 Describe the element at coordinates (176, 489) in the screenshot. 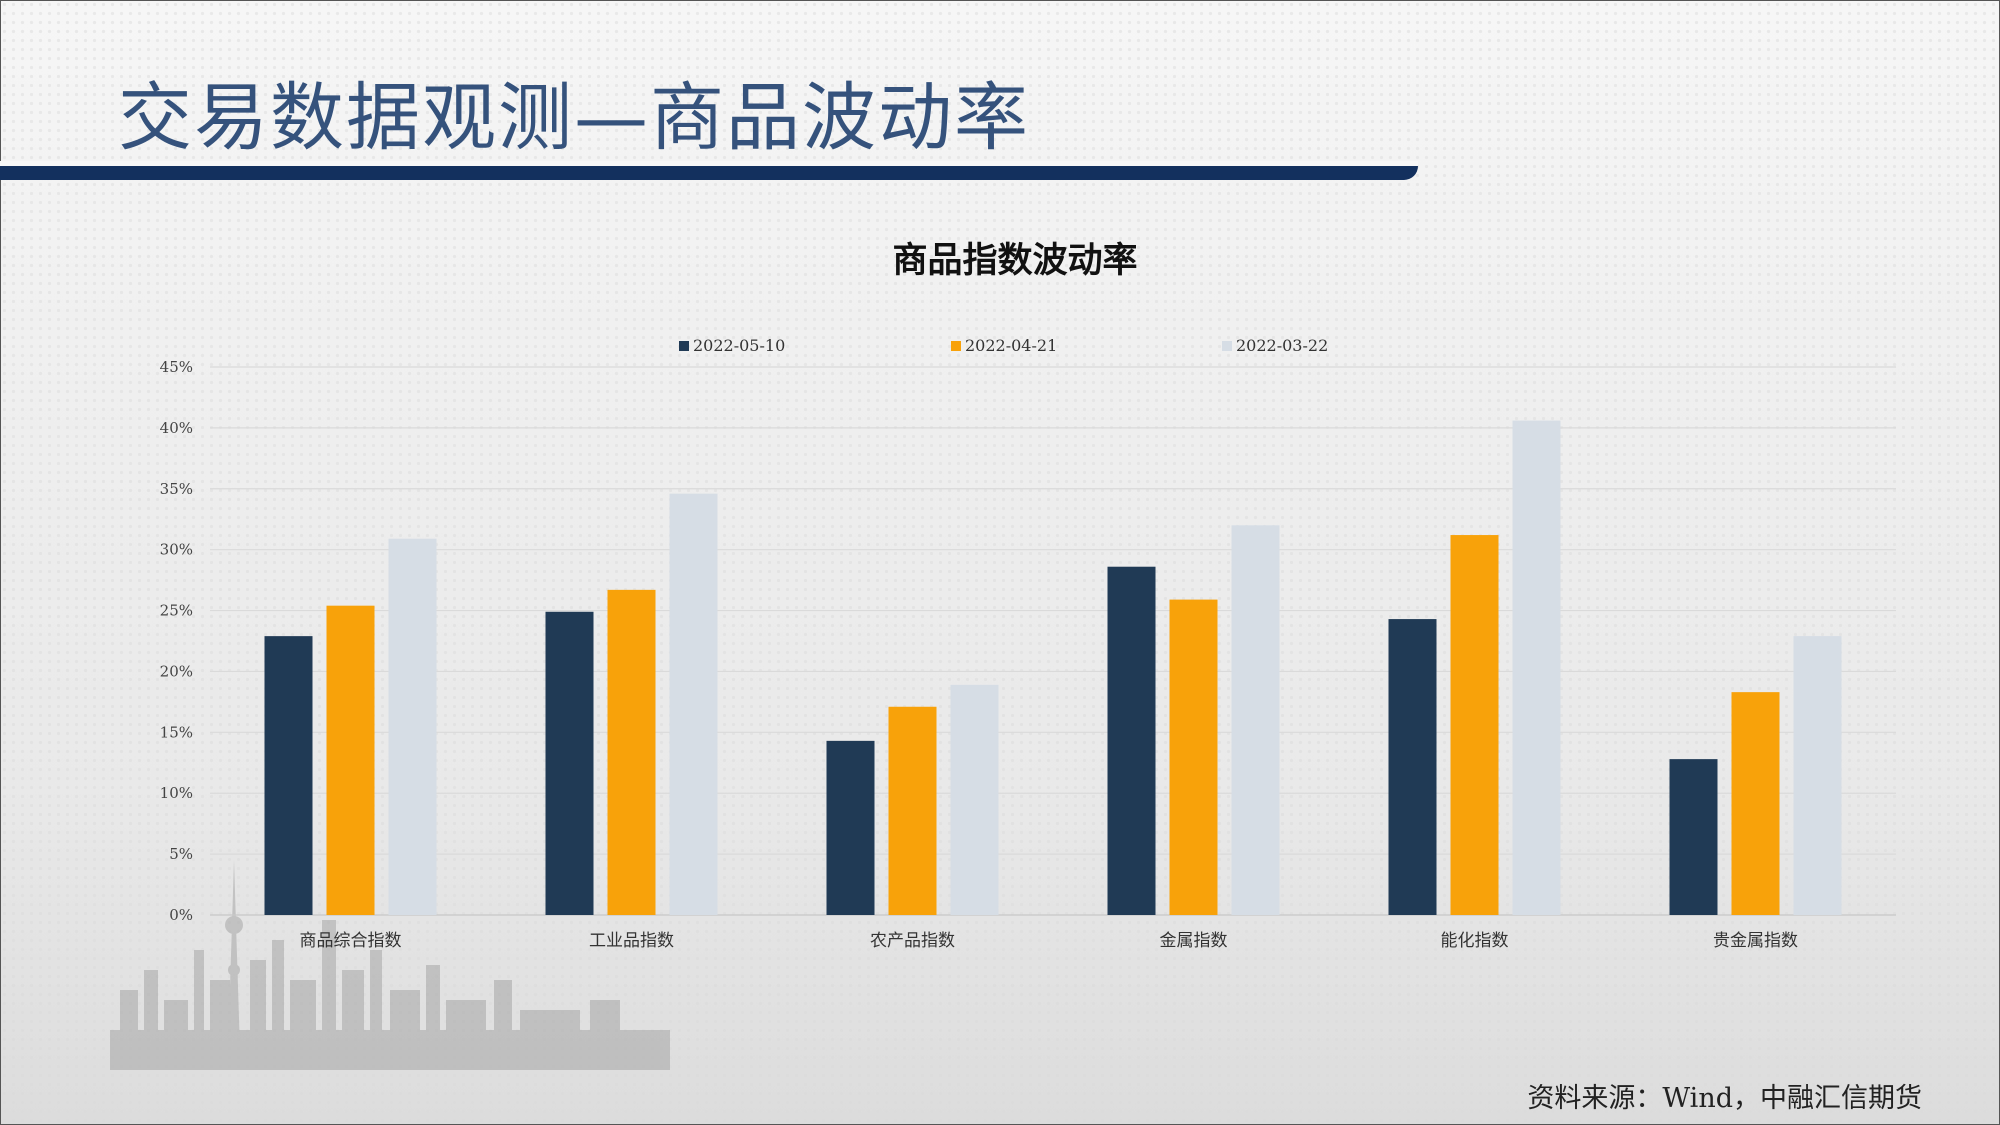

I see `y-tick-label: 35%` at that location.